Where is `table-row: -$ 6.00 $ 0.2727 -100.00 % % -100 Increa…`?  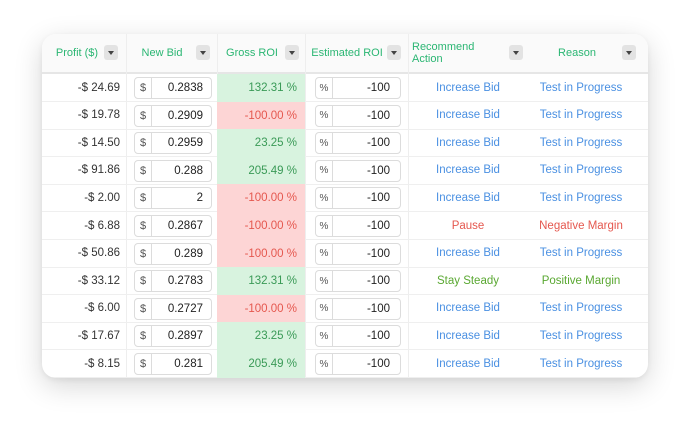 table-row: -$ 6.00 $ 0.2727 -100.00 % % -100 Increa… is located at coordinates (345, 308).